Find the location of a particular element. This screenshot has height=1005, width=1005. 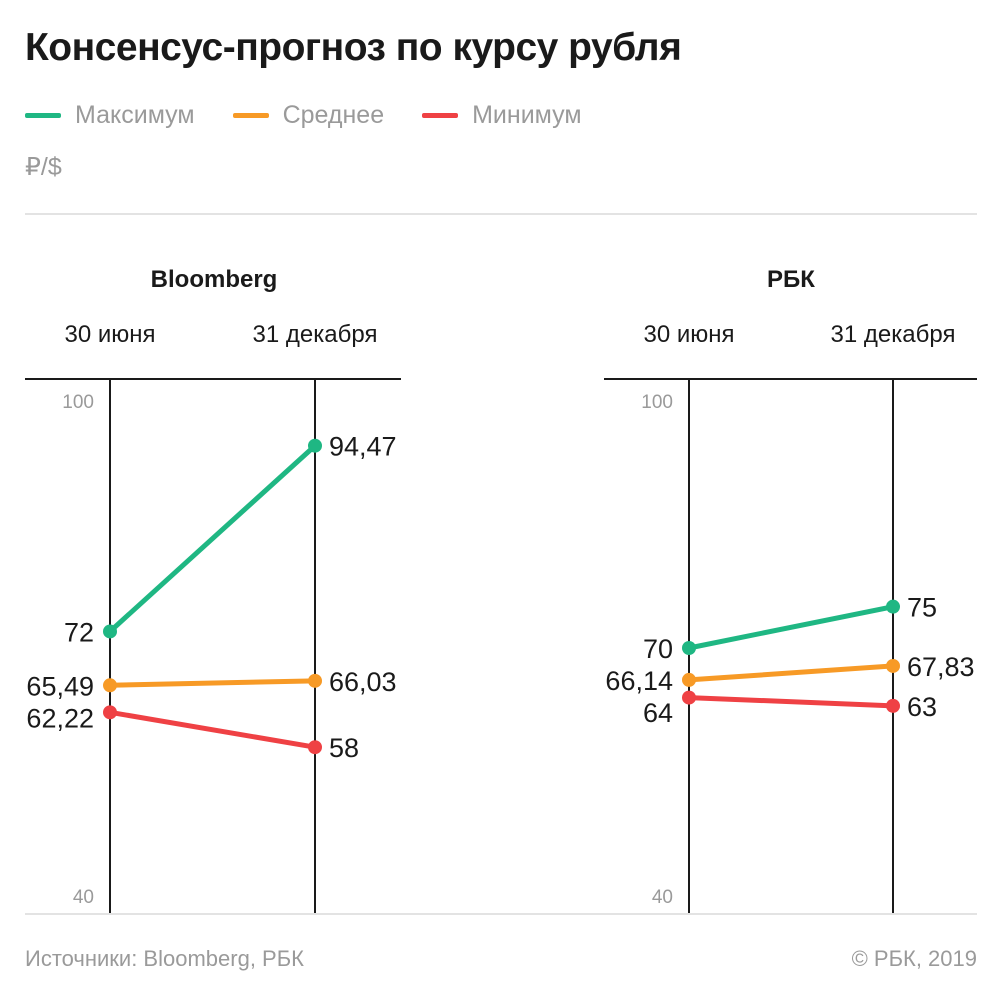

panel-2-value-label-max-end: 75 is located at coordinates (922, 608).